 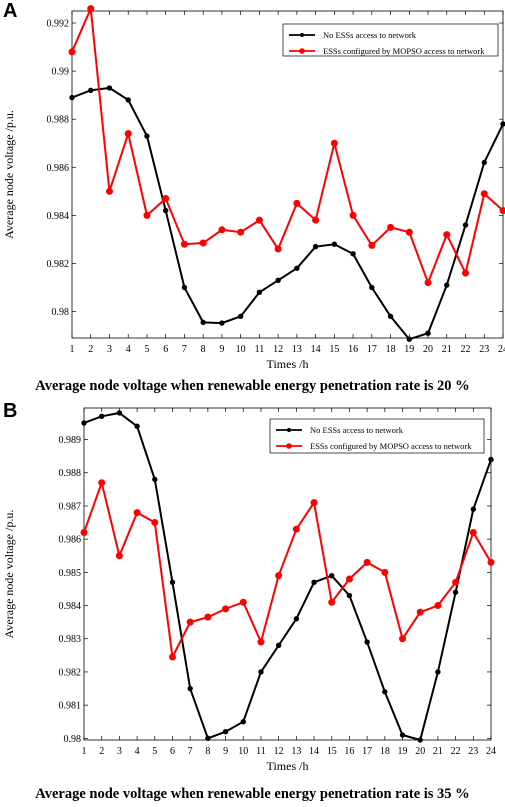 I want to click on y-tick-label: 0.988, so click(x=70, y=473).